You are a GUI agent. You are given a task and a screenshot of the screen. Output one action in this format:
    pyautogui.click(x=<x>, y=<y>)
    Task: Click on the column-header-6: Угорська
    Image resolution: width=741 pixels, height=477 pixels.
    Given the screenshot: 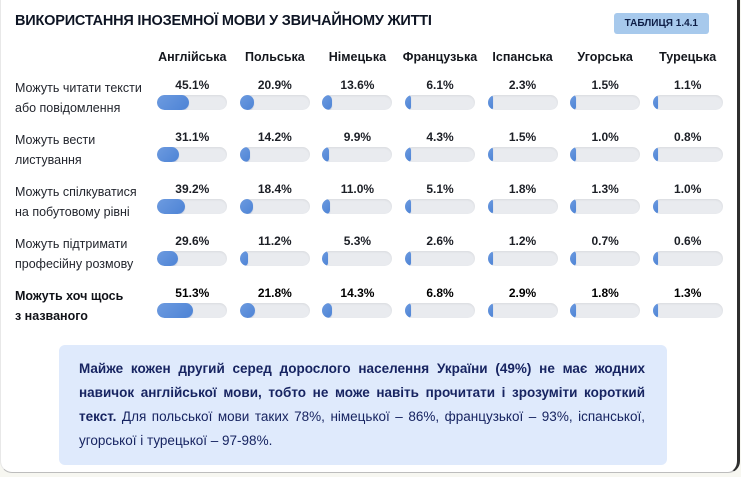 What is the action you would take?
    pyautogui.click(x=605, y=57)
    